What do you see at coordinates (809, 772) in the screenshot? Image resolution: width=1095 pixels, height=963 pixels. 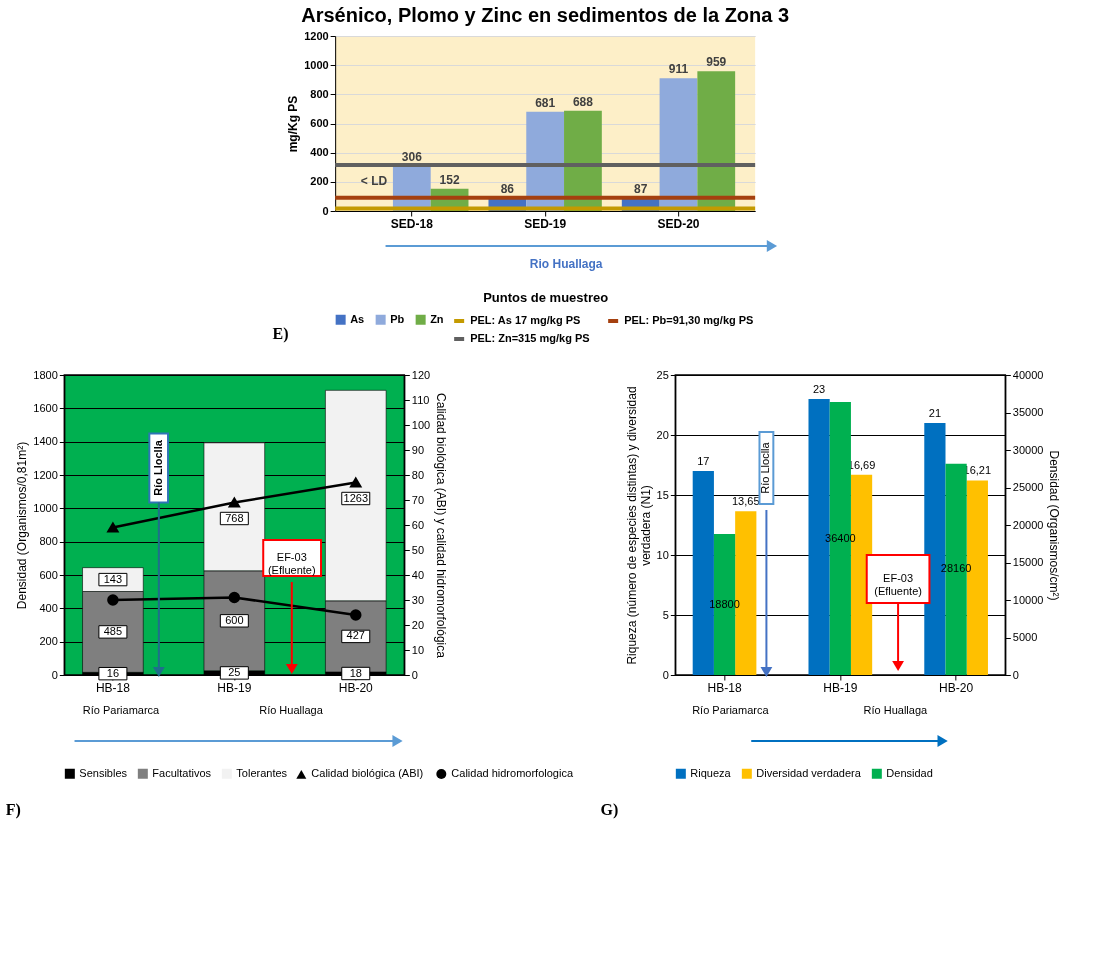 I see `legend-label: Diversidad verdadera` at bounding box center [809, 772].